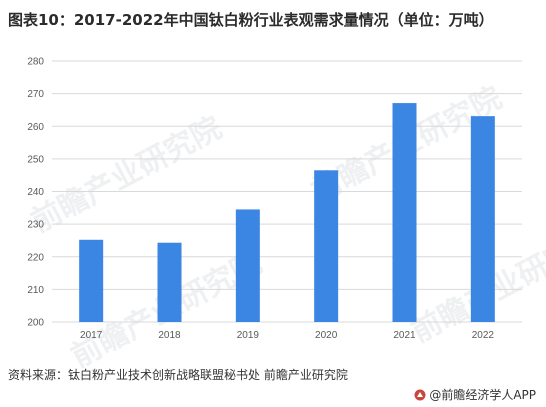  Describe the element at coordinates (482, 395) in the screenshot. I see `brand-label: @前瞻经济学人APP` at that location.